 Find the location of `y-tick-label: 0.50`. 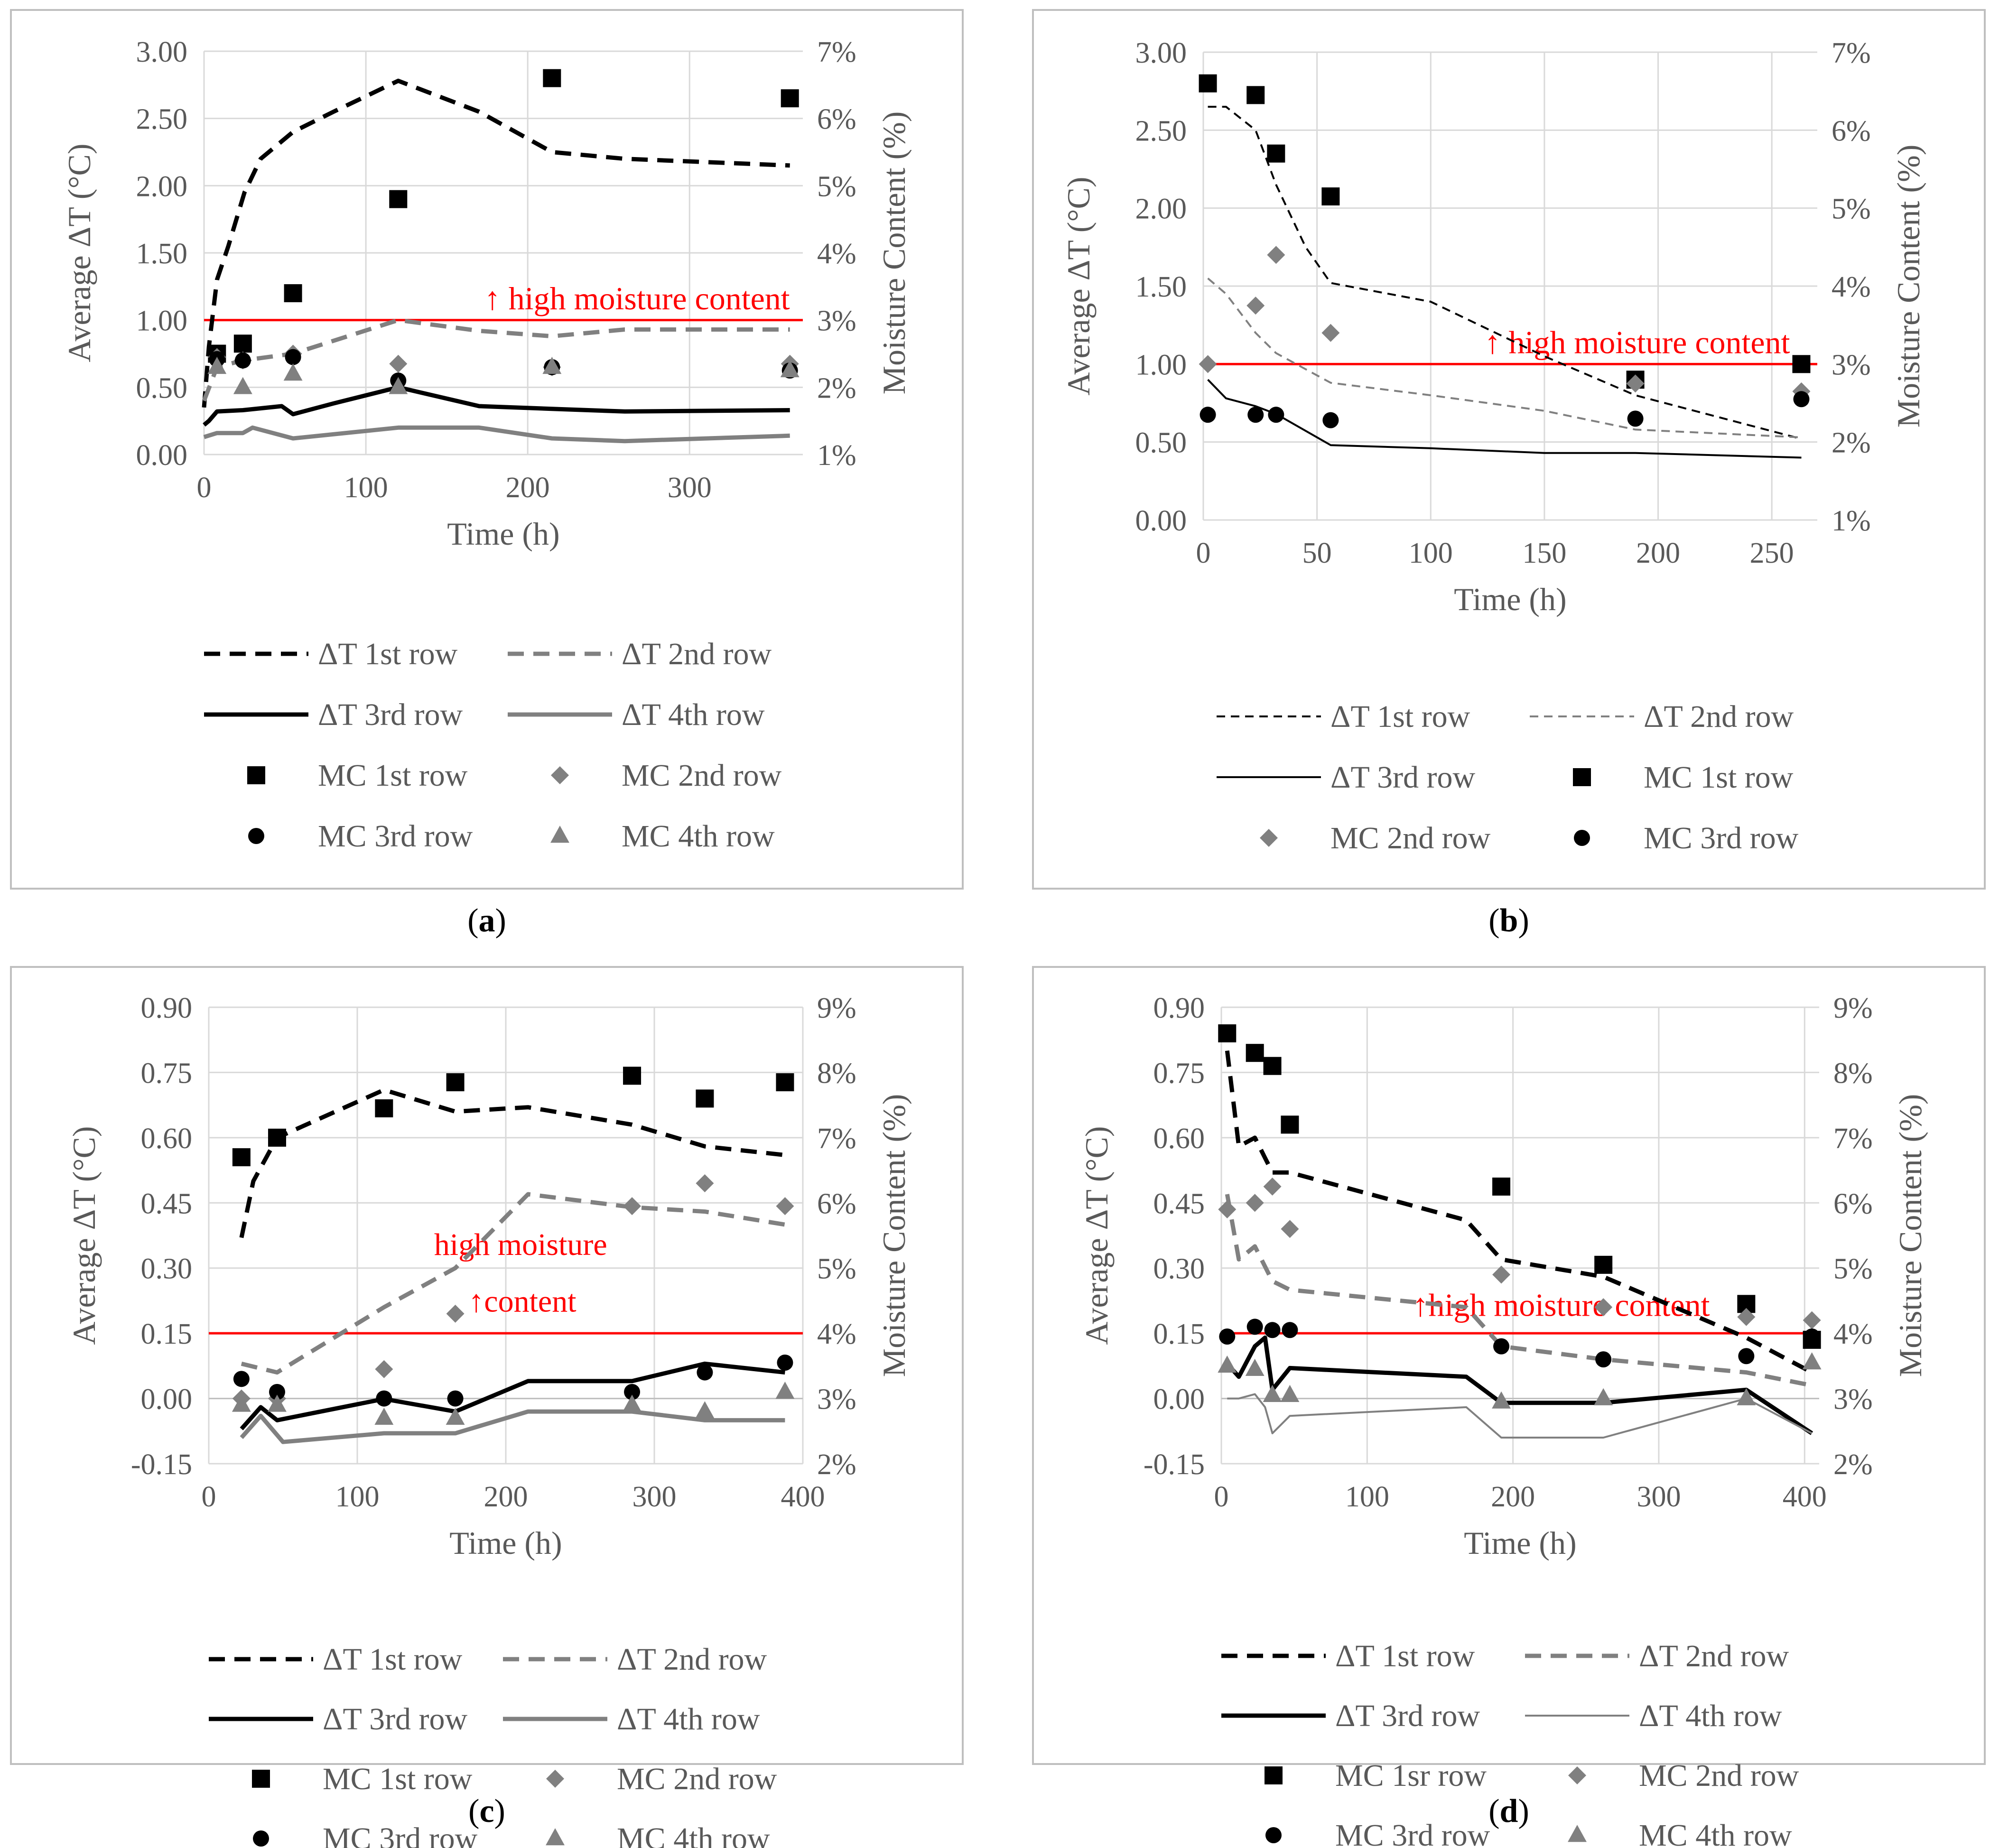

y-tick-label: 0.50 is located at coordinates (162, 388).